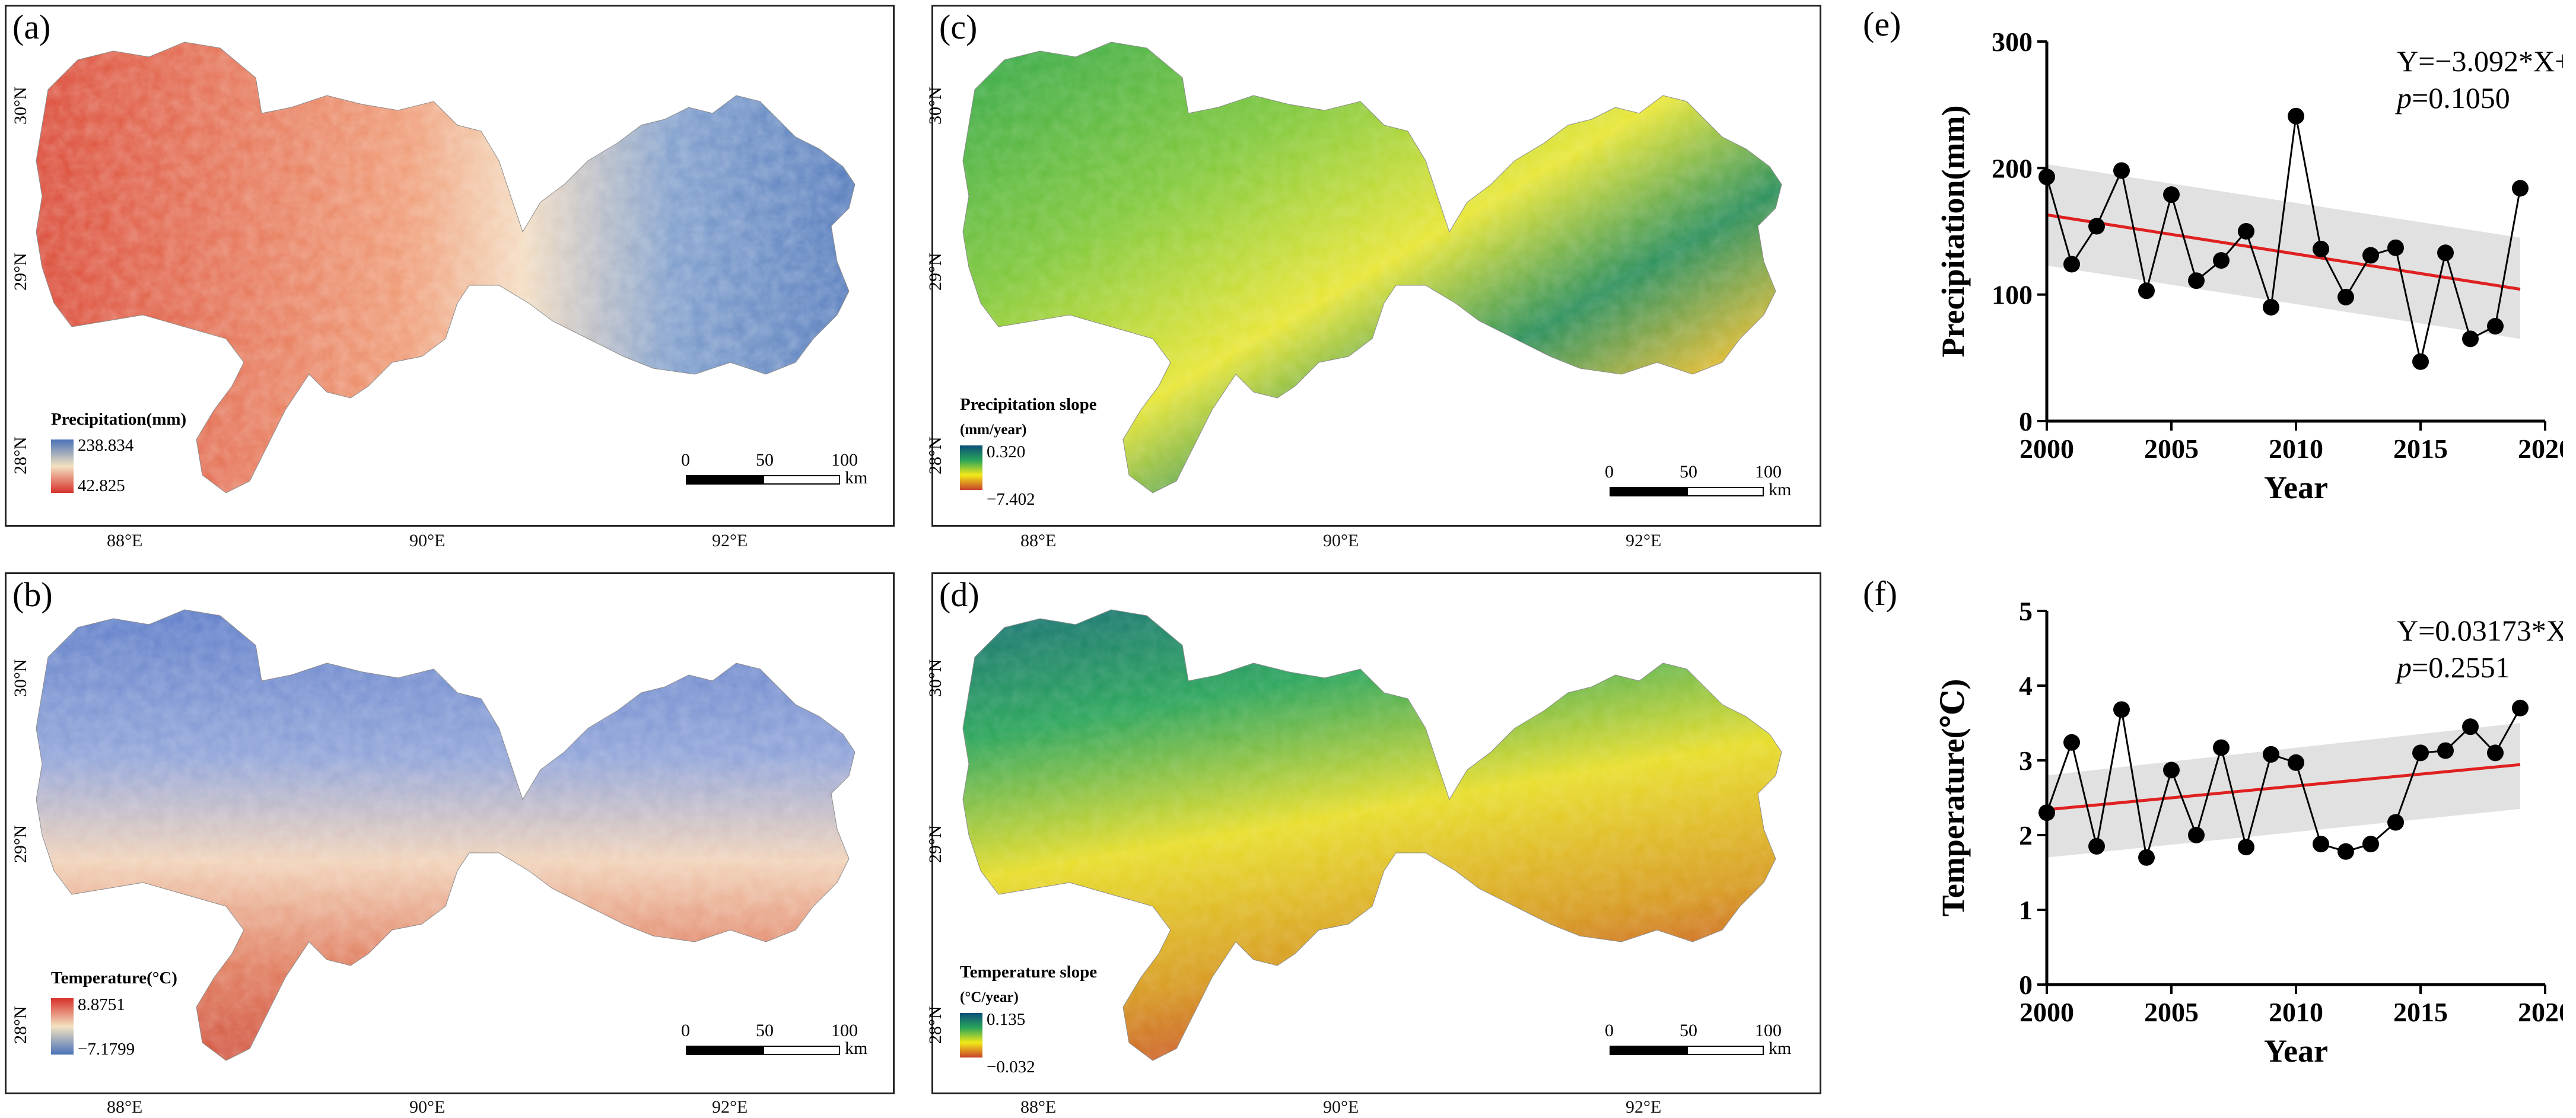 Image resolution: width=2576 pixels, height=1118 pixels. What do you see at coordinates (114, 979) in the screenshot?
I see `legend-title-b: Temperature(°C)` at bounding box center [114, 979].